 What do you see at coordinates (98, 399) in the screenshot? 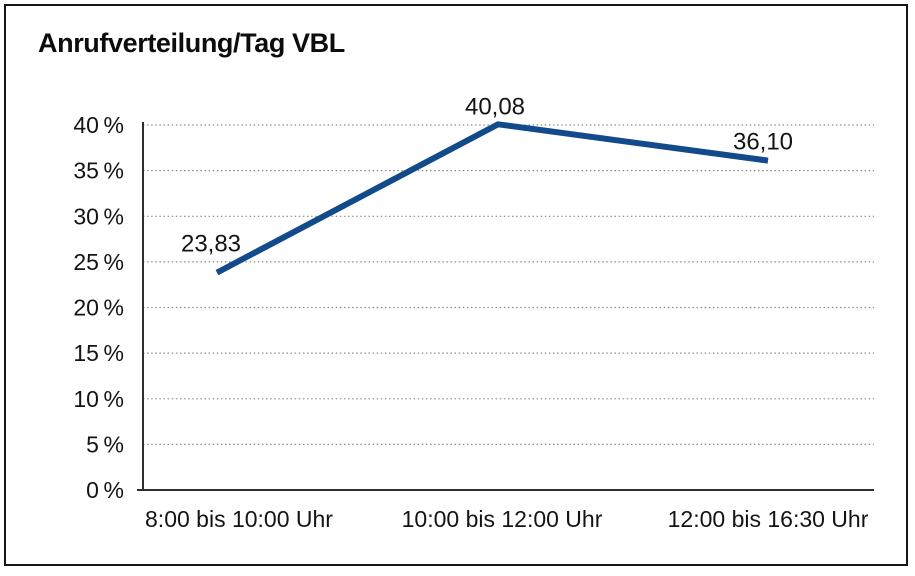
I see `y-tick-label: 10 %` at bounding box center [98, 399].